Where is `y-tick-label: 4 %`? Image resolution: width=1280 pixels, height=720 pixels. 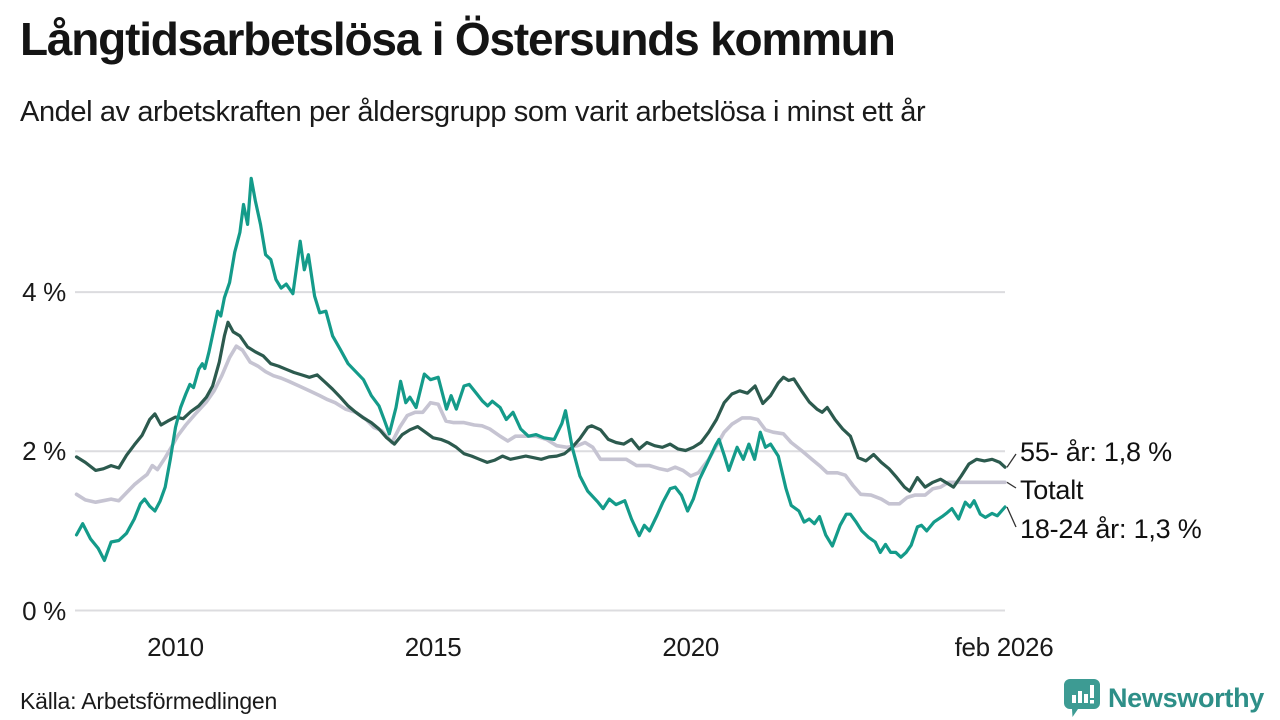 y-tick-label: 4 % is located at coordinates (44, 292).